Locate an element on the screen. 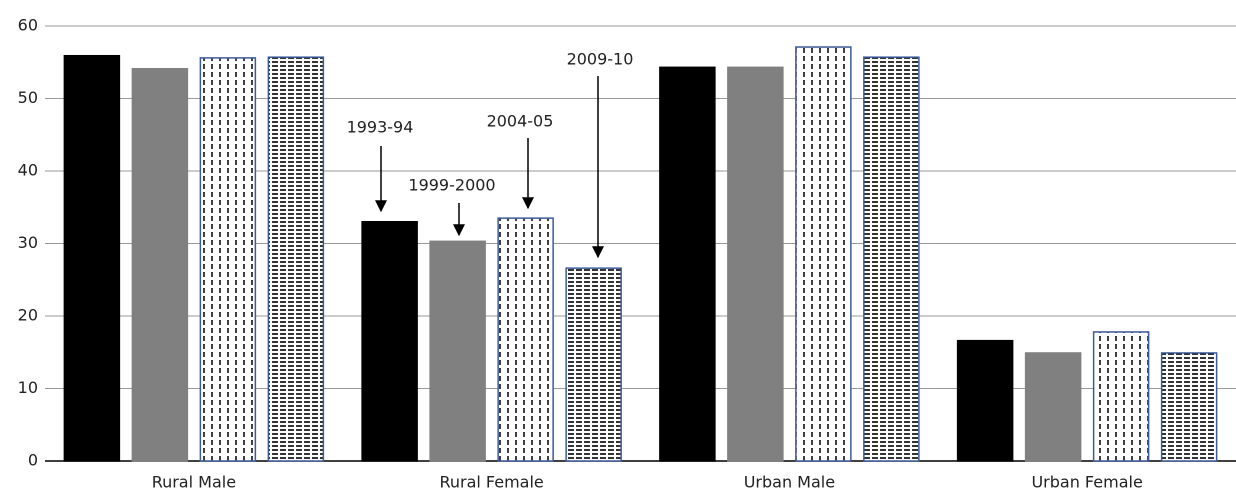 Image resolution: width=1236 pixels, height=494 pixels. annotation: 2009-10 is located at coordinates (600, 59).